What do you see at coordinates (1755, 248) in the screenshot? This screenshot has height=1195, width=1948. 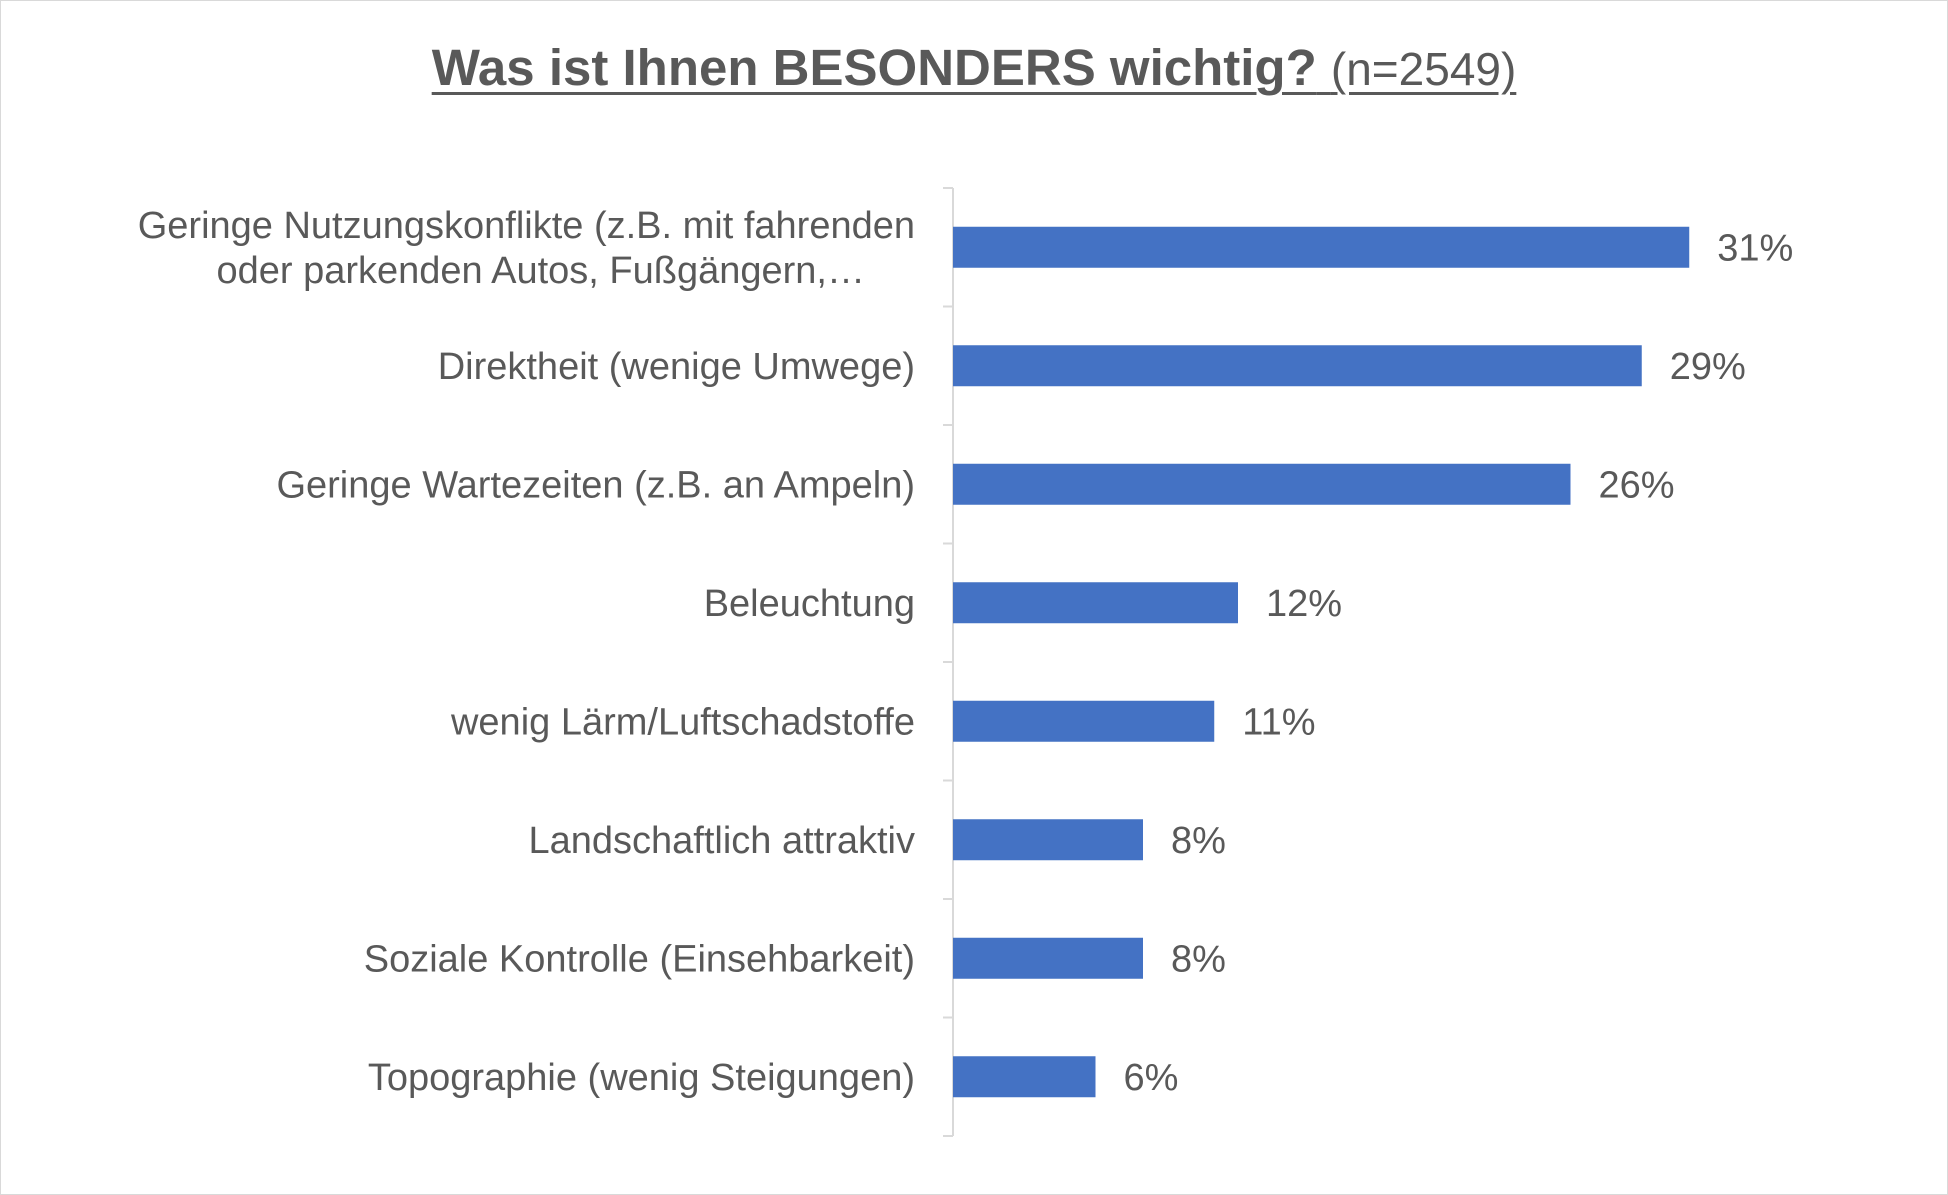 I see `data-label: 31%` at bounding box center [1755, 248].